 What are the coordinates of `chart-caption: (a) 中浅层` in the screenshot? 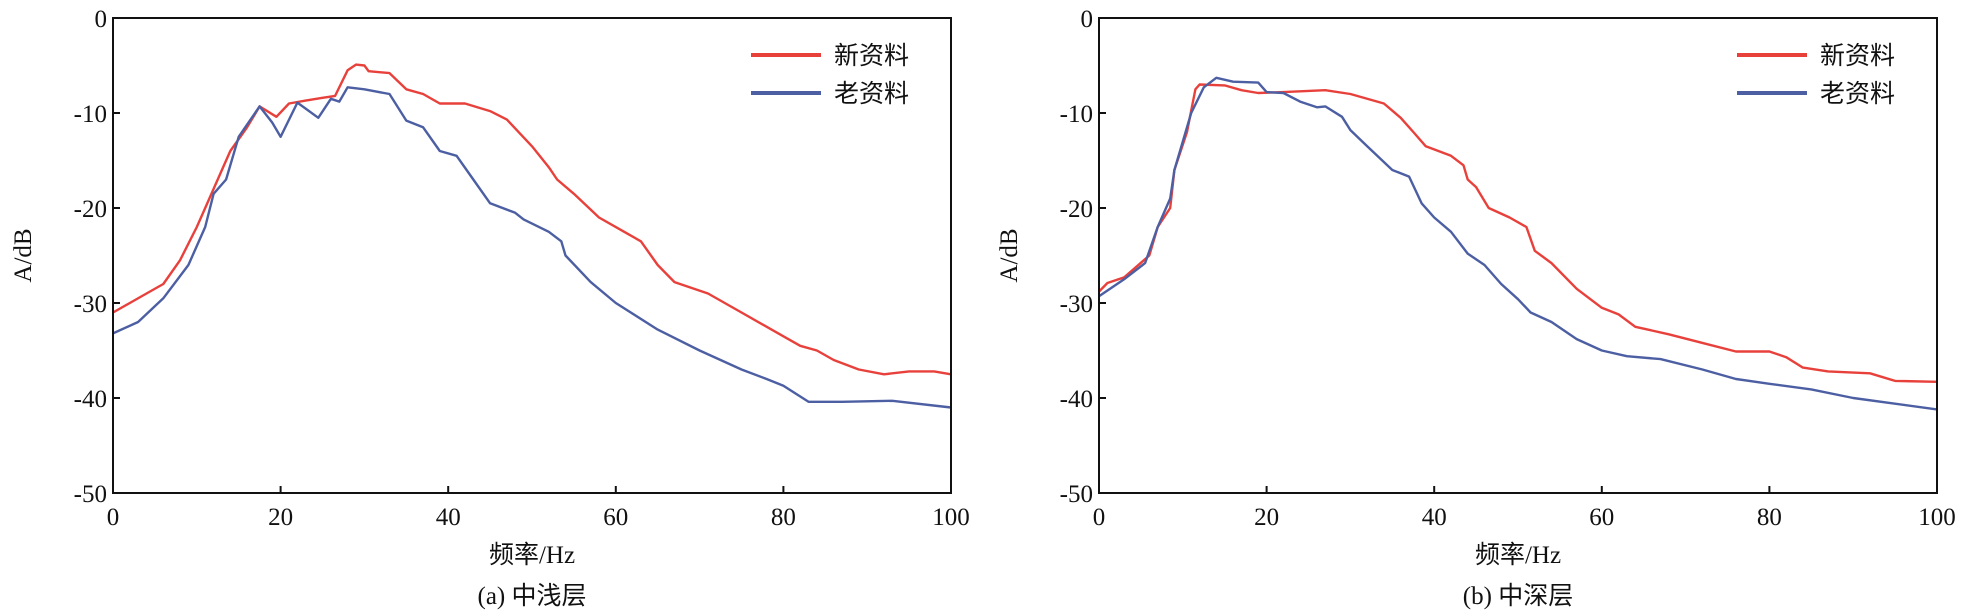 It's located at (532, 596).